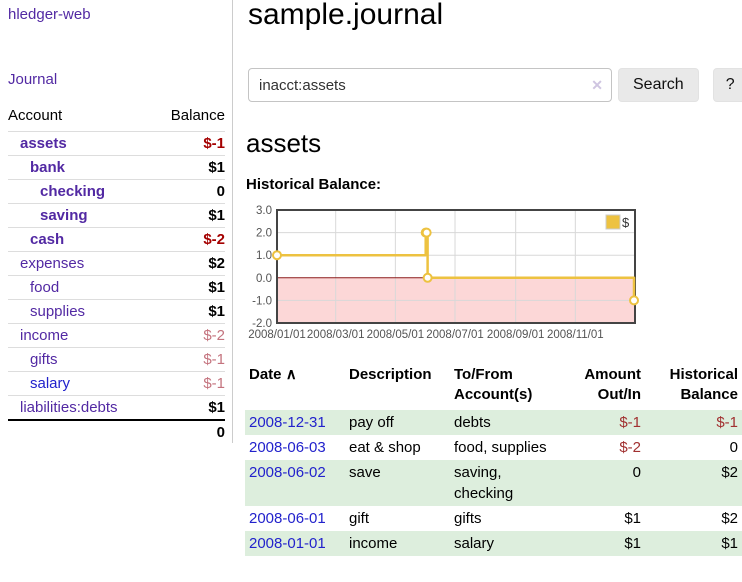 This screenshot has width=742, height=582. Describe the element at coordinates (69, 407) in the screenshot. I see `account-link-liabilities-debts: liabilities:debts` at that location.